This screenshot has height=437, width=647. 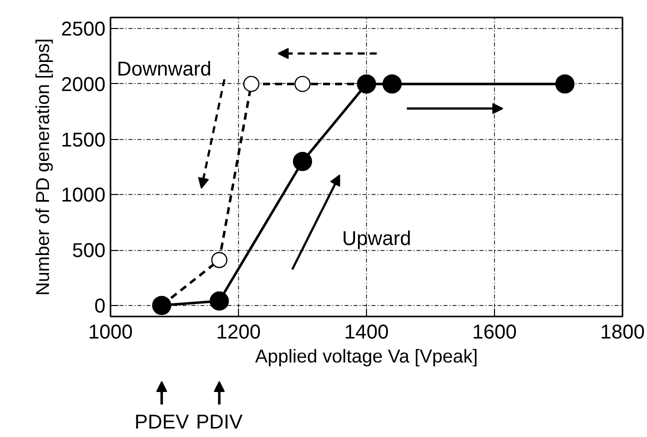 I want to click on y-tick-label: 500, so click(x=89, y=251).